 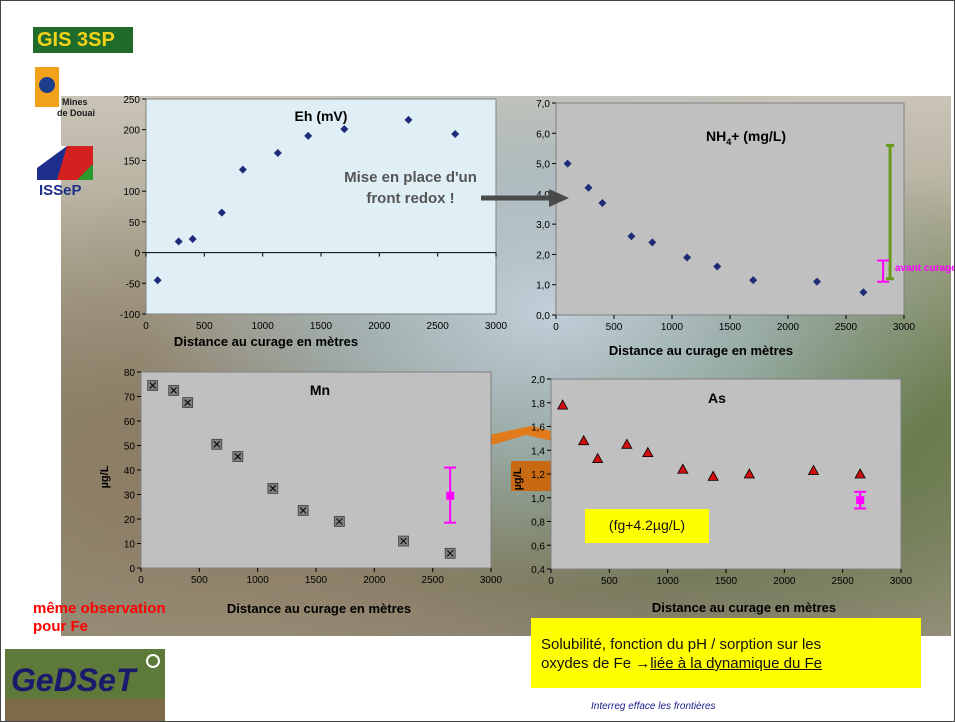 I want to click on nh4-xtick-label: 3000, so click(x=904, y=327).